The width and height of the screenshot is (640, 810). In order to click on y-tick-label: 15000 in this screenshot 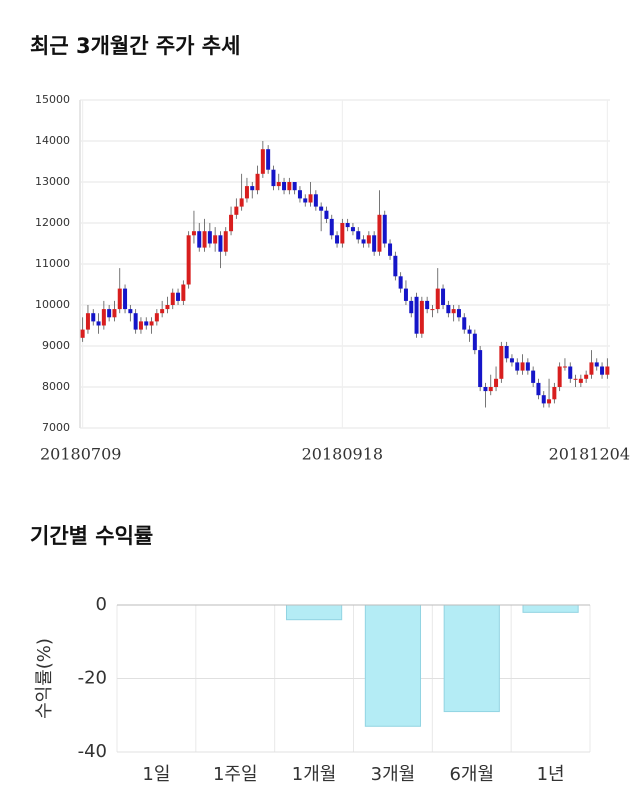, I will do `click(52, 99)`.